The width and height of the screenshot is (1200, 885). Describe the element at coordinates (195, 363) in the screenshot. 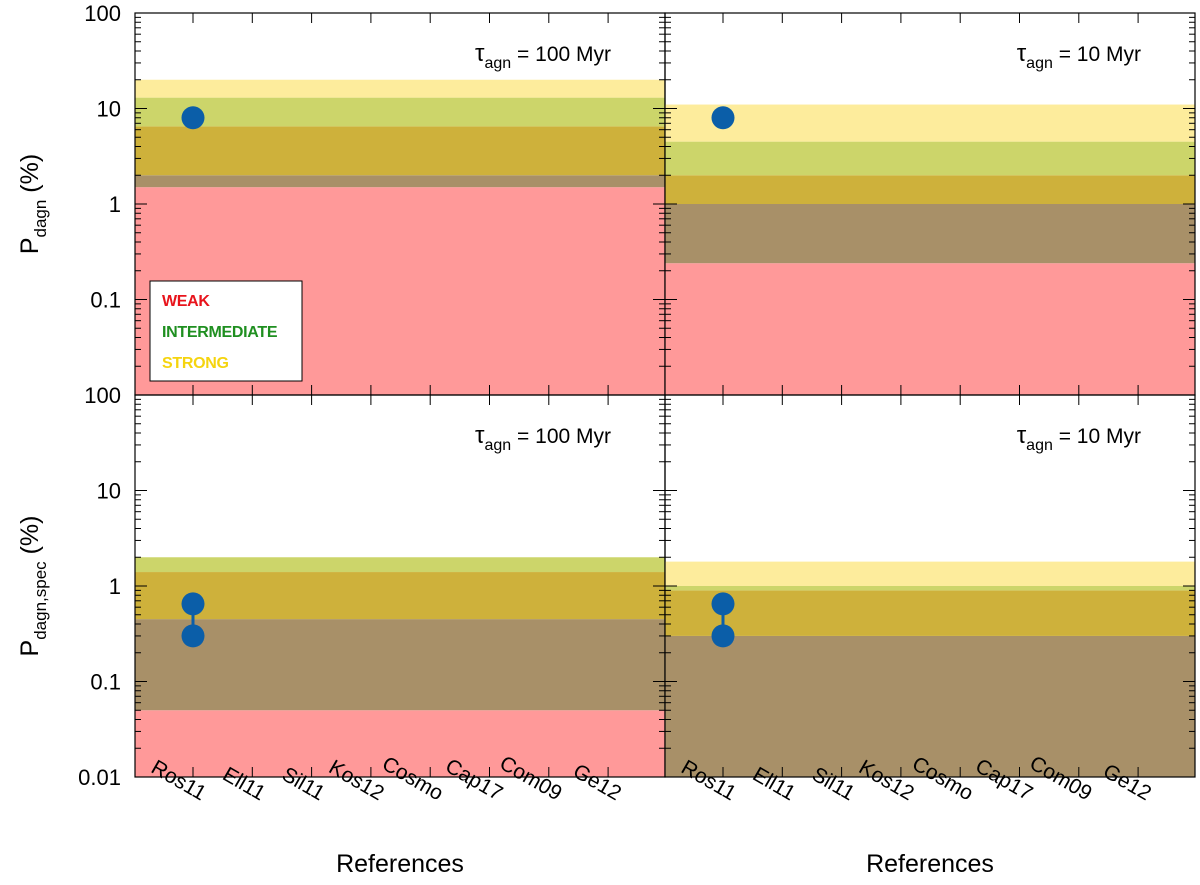

I see `legend-entry-strong: STRONG` at that location.